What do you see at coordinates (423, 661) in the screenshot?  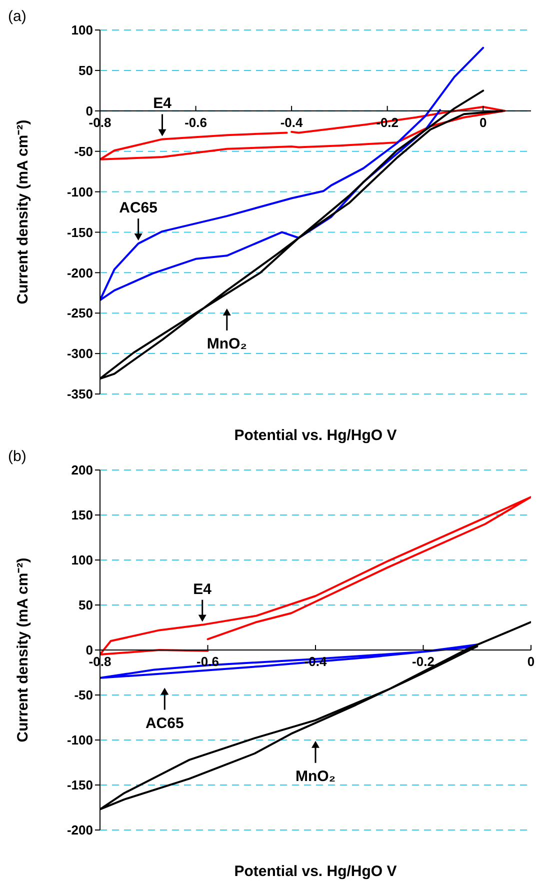 I see `x-tick-label: -0.2` at bounding box center [423, 661].